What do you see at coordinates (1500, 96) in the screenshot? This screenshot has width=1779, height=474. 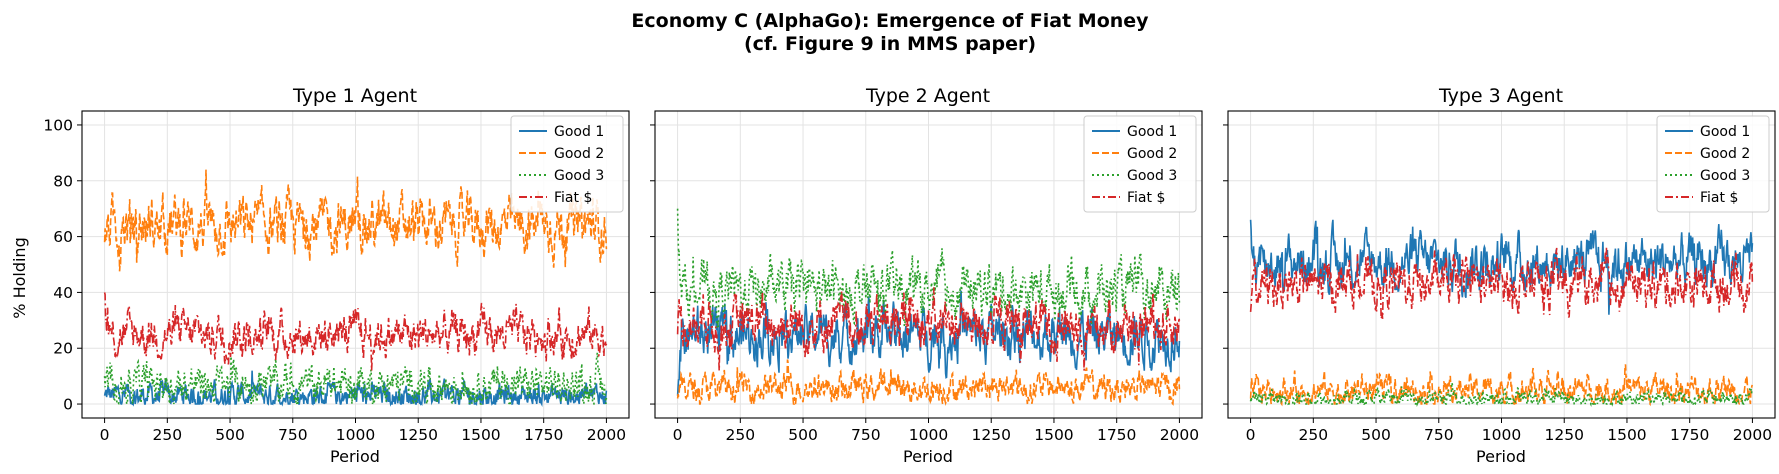 I see `panel-title: Type 3 Agent` at bounding box center [1500, 96].